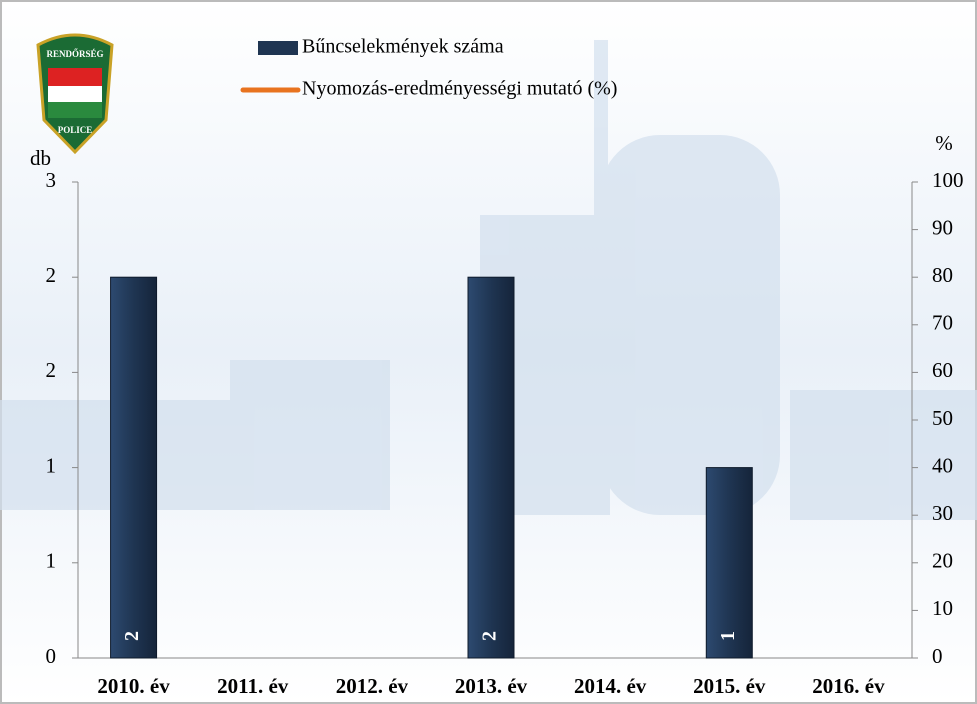 This screenshot has width=977, height=704. What do you see at coordinates (75, 94) in the screenshot?
I see `logo: RENDŐRSÉG POLICE` at bounding box center [75, 94].